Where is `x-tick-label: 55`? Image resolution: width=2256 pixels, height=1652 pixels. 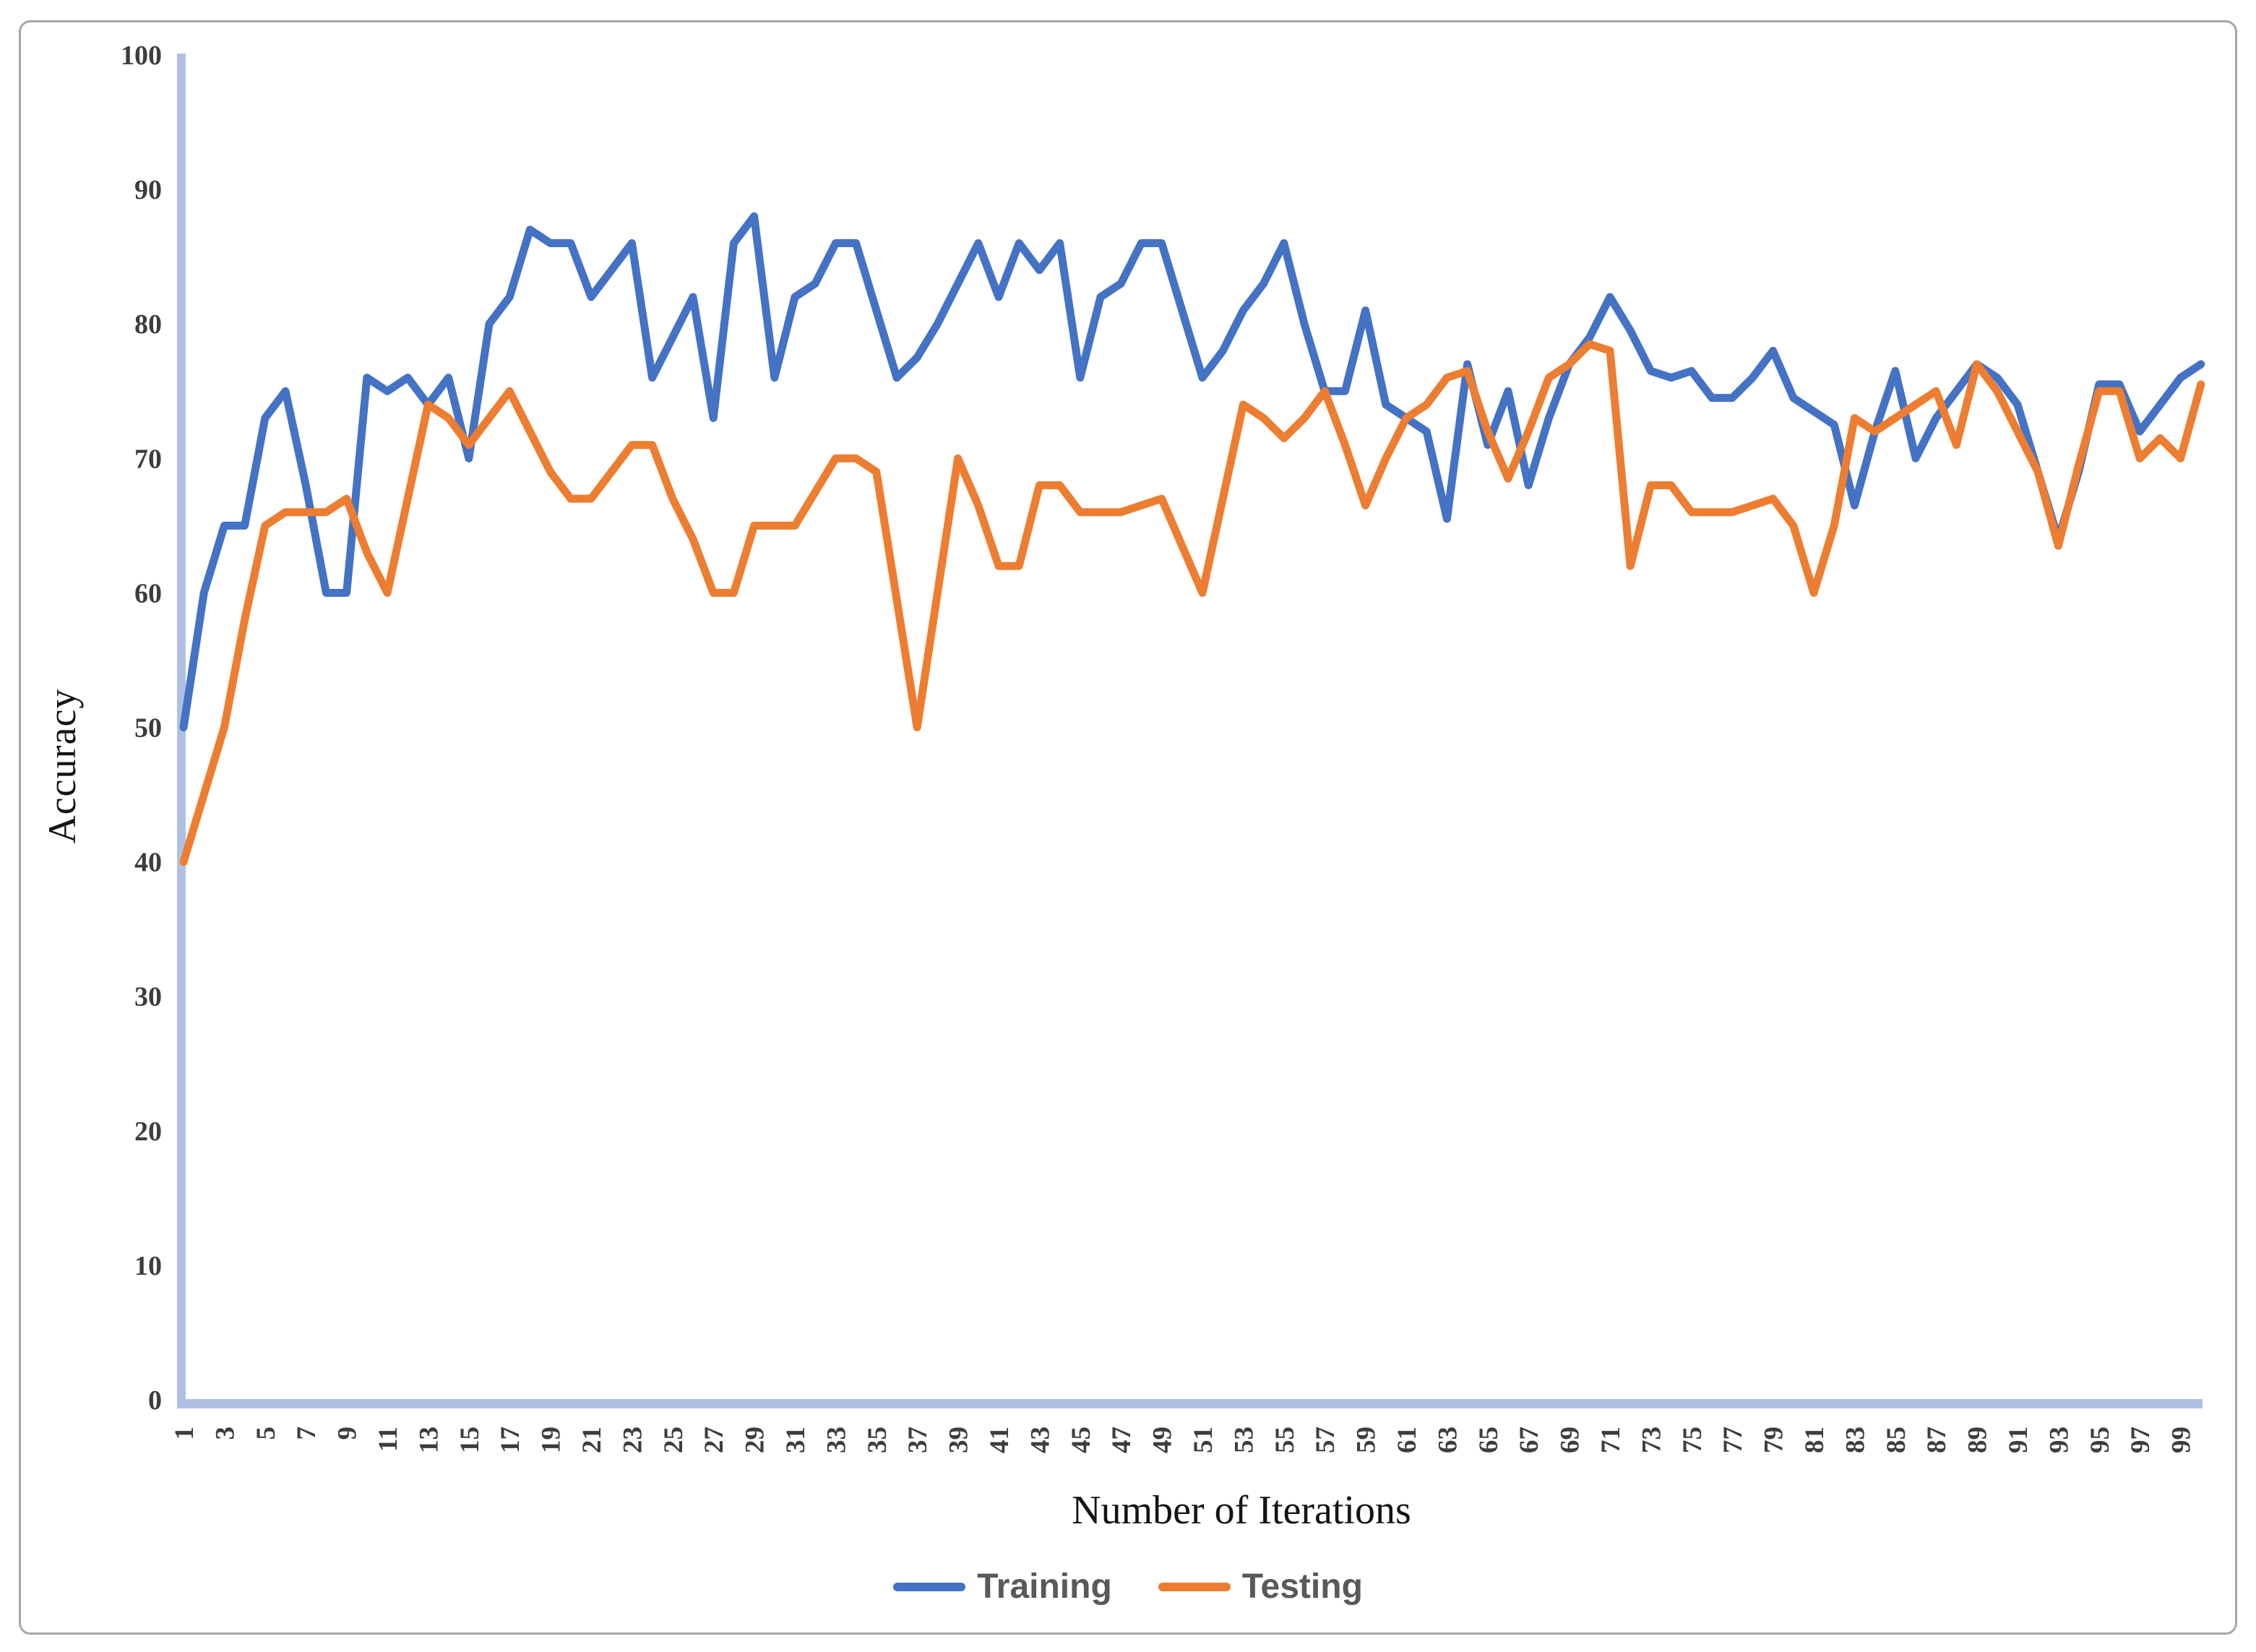
x-tick-label: 55 is located at coordinates (1285, 1440).